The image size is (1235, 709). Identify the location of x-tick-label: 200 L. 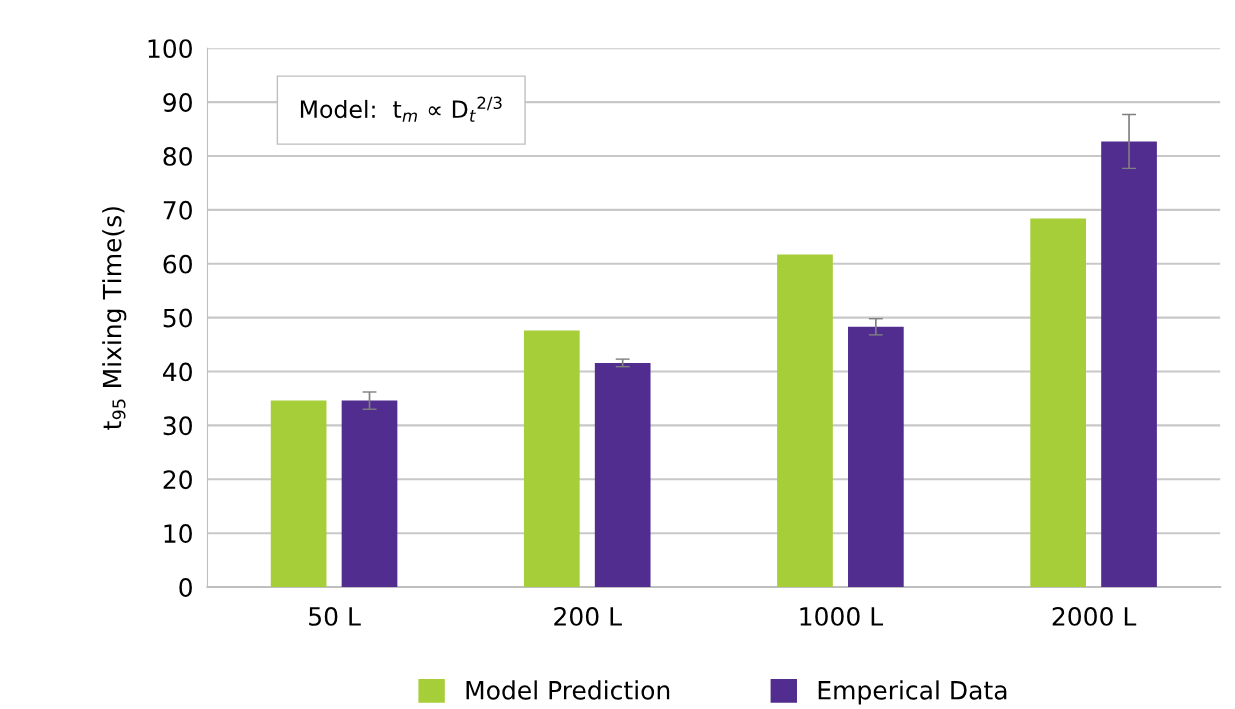
(588, 616).